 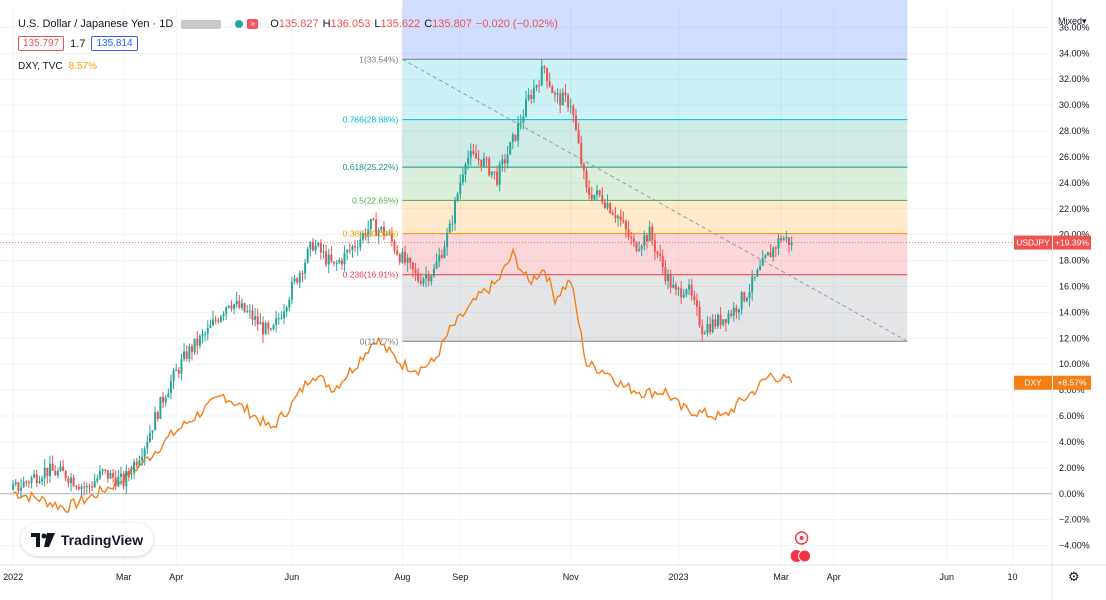 What do you see at coordinates (114, 43) in the screenshot?
I see `ask-price: 135.814` at bounding box center [114, 43].